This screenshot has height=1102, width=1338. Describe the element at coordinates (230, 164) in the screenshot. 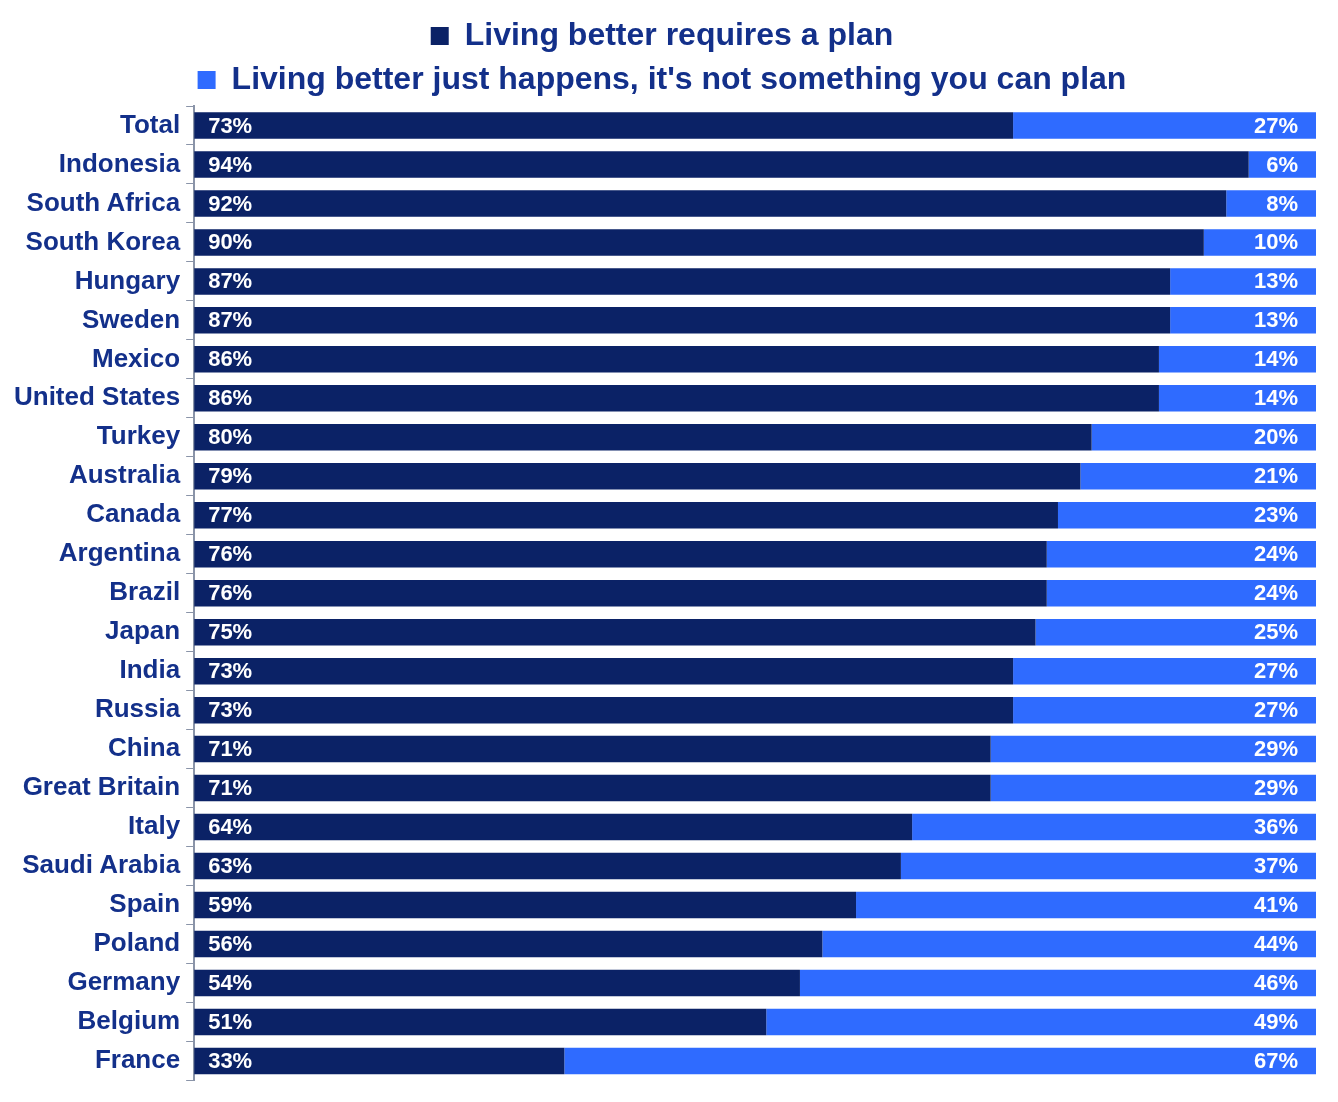

I see `data-label: 94%` at that location.